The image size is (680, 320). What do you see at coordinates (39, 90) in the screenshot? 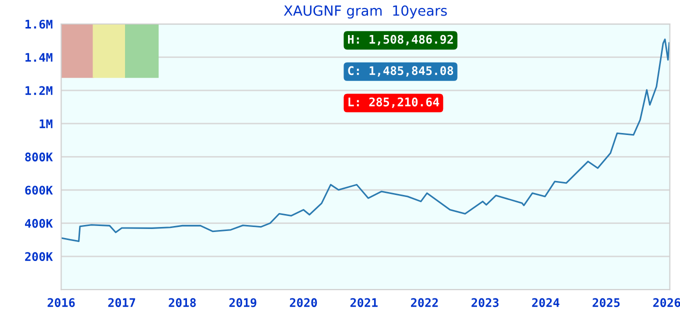
I see `y-tick-label: 1.2M` at bounding box center [39, 90].